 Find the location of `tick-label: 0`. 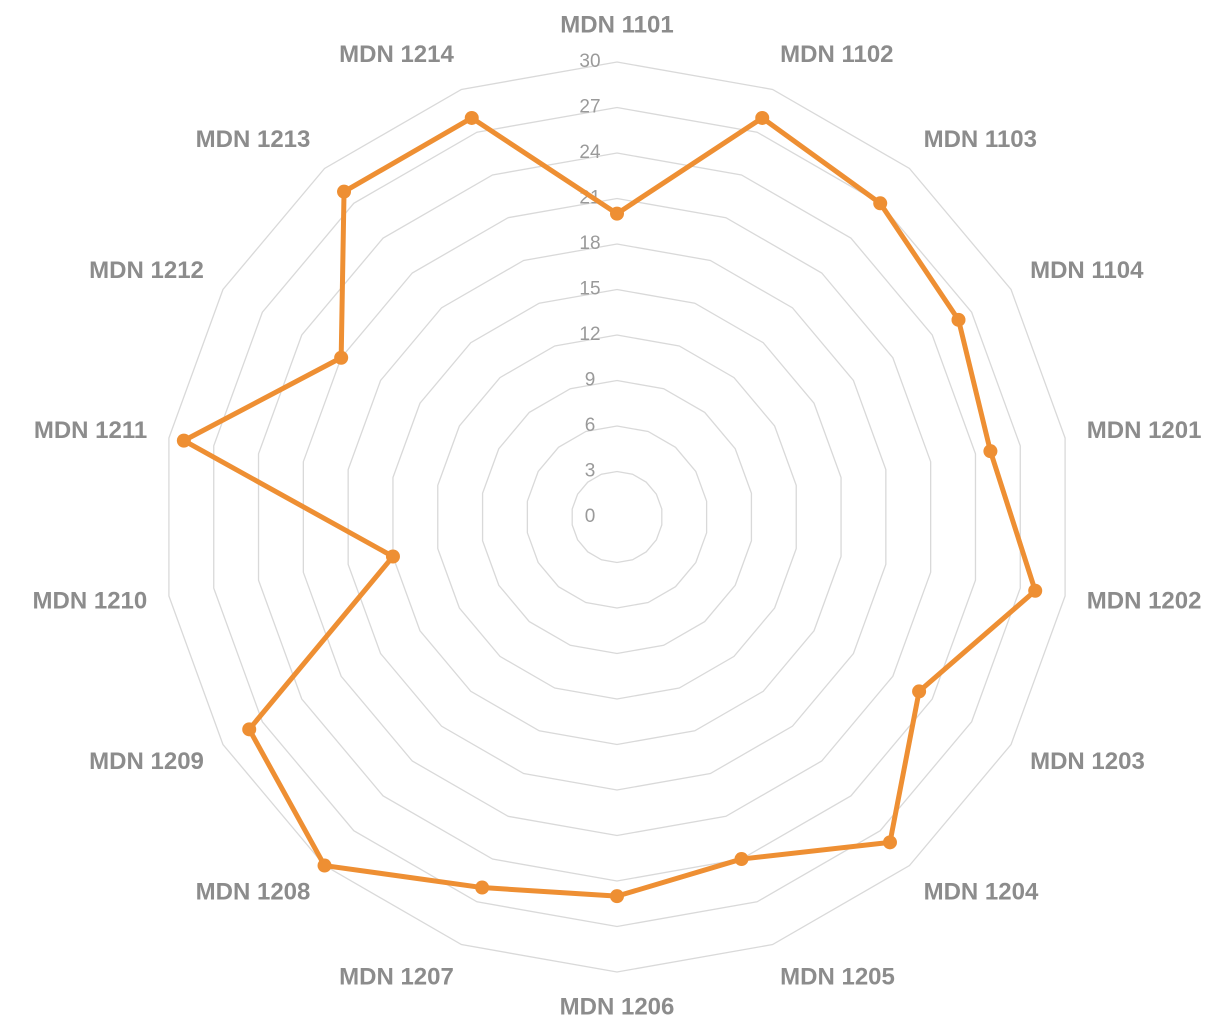

tick-label: 0 is located at coordinates (590, 516).